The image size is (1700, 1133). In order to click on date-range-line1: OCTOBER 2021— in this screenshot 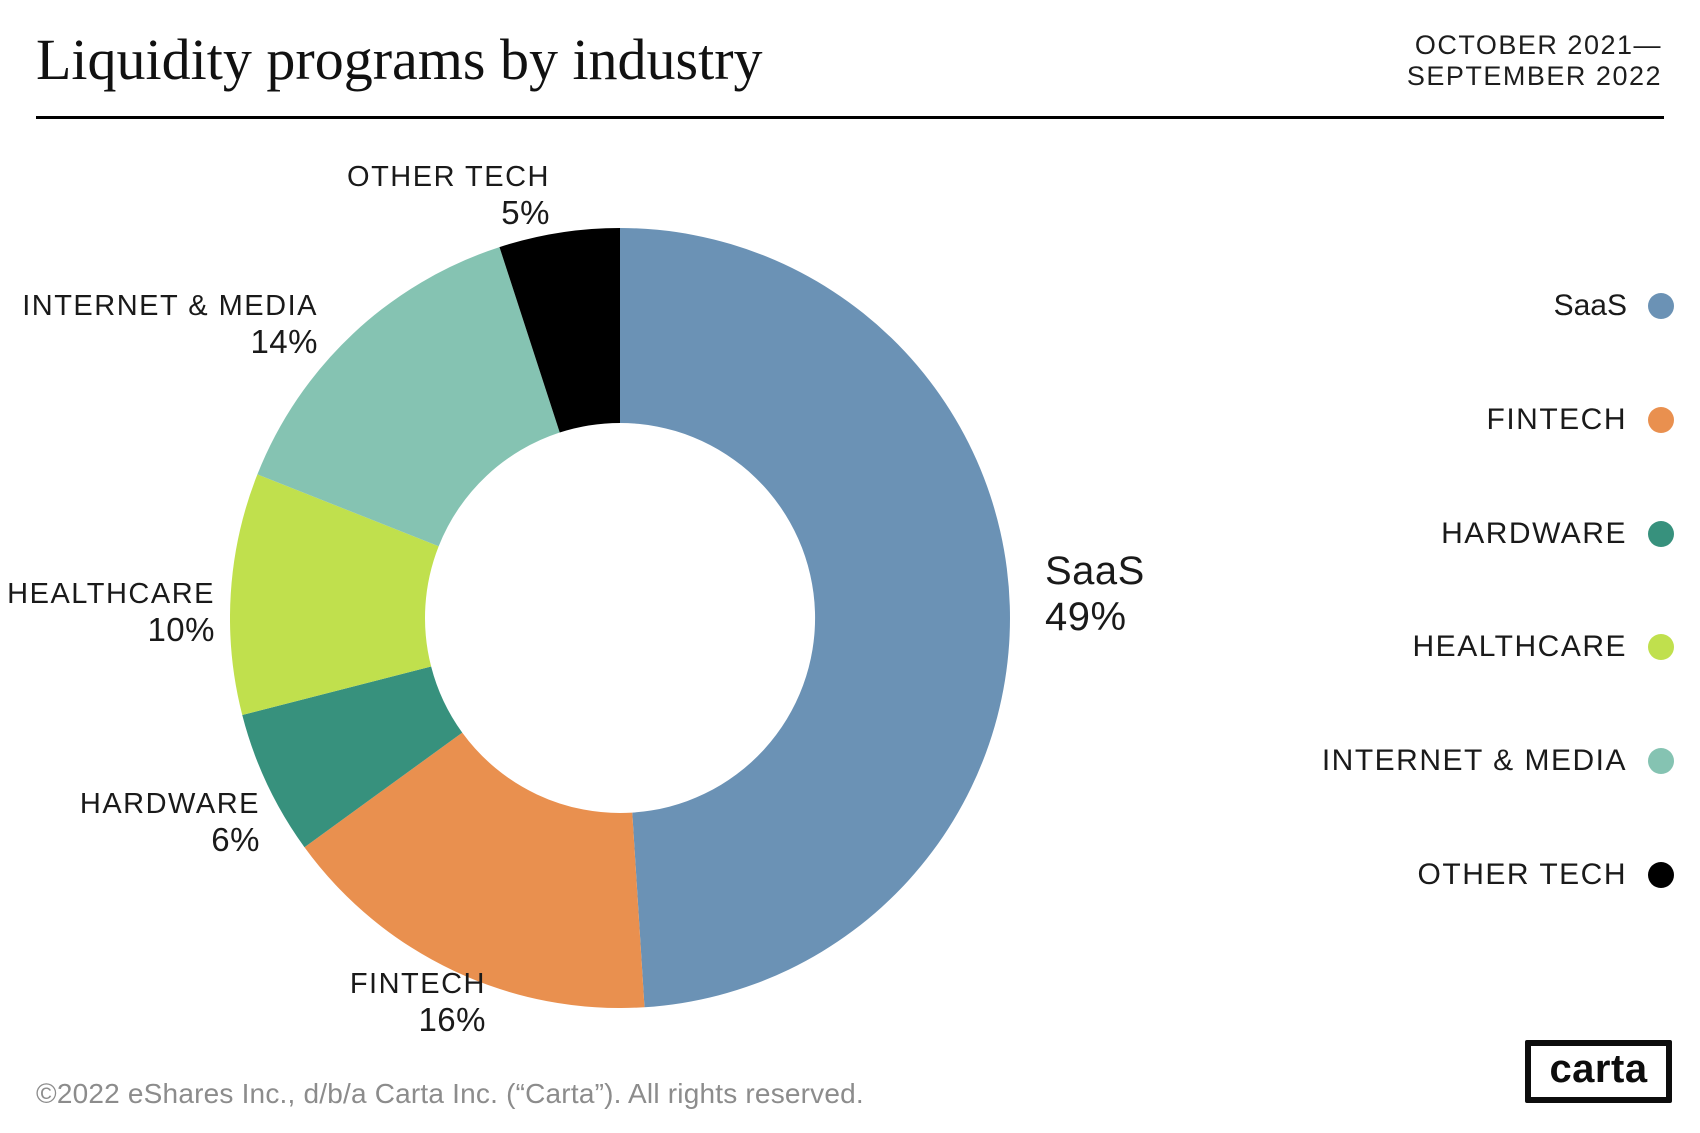, I will do `click(1538, 45)`.